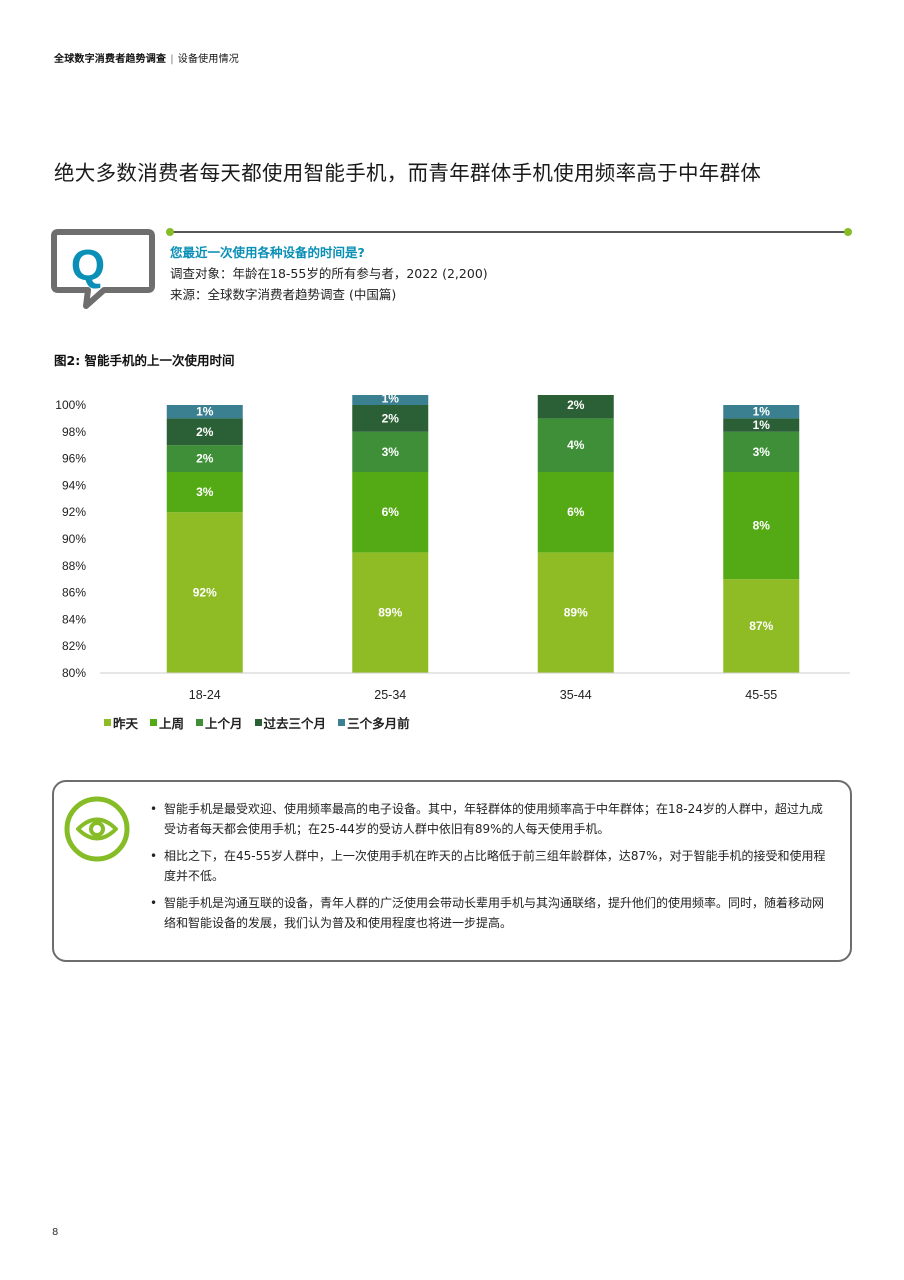  What do you see at coordinates (74, 593) in the screenshot?
I see `y-tick-label: 86%` at bounding box center [74, 593].